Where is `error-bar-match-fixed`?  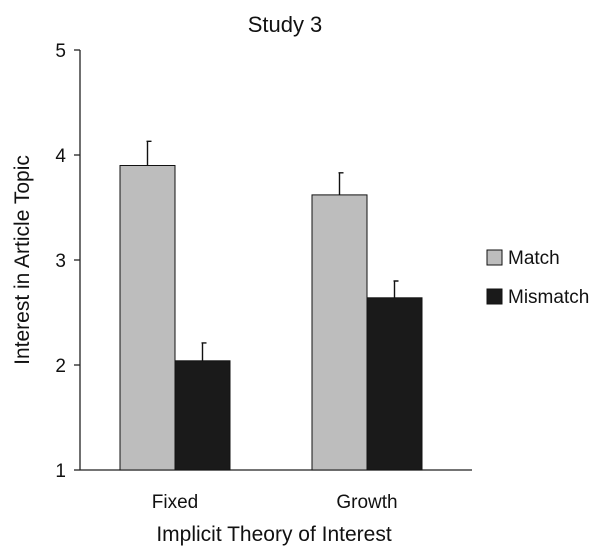
error-bar-match-fixed is located at coordinates (149, 153).